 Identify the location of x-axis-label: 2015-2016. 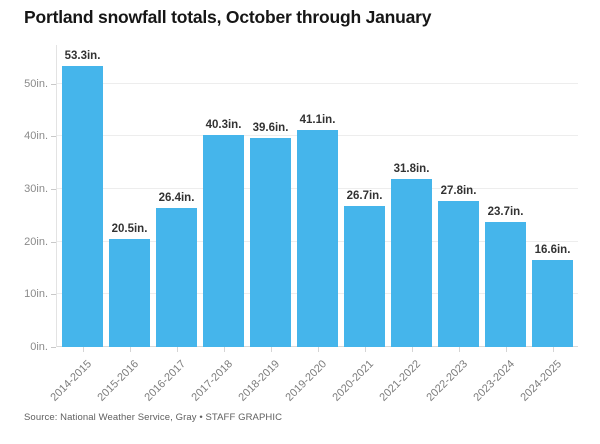
(118, 381).